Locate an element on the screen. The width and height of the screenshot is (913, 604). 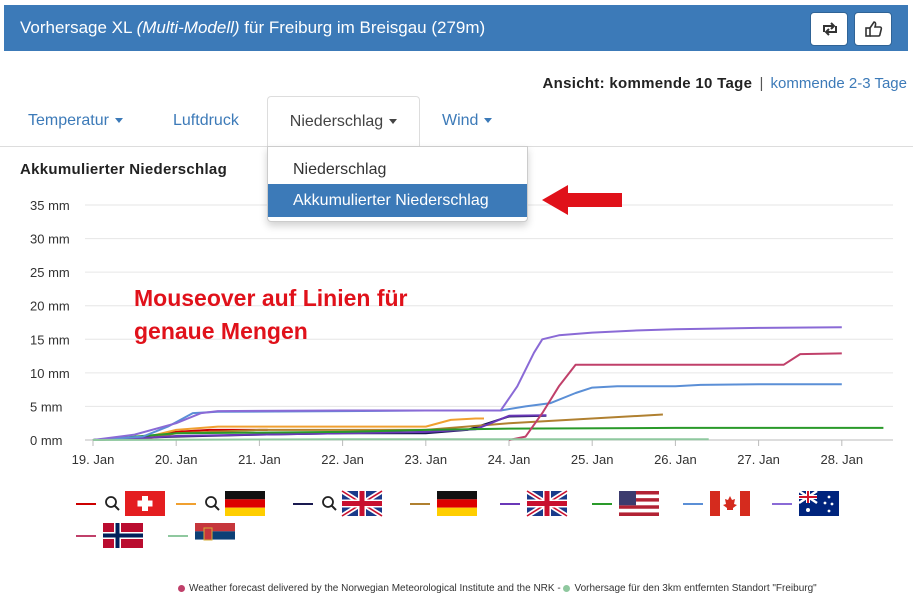
chart-title: Akkumulierter Niederschlag is located at coordinates (124, 169).